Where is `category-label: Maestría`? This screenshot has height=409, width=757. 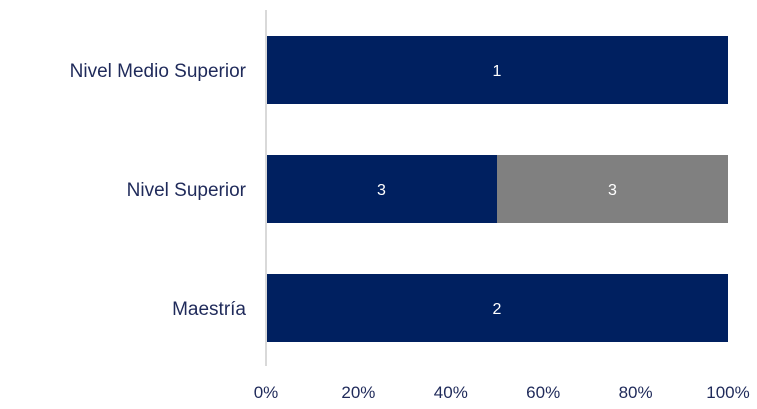
category-label: Maestría is located at coordinates (209, 309).